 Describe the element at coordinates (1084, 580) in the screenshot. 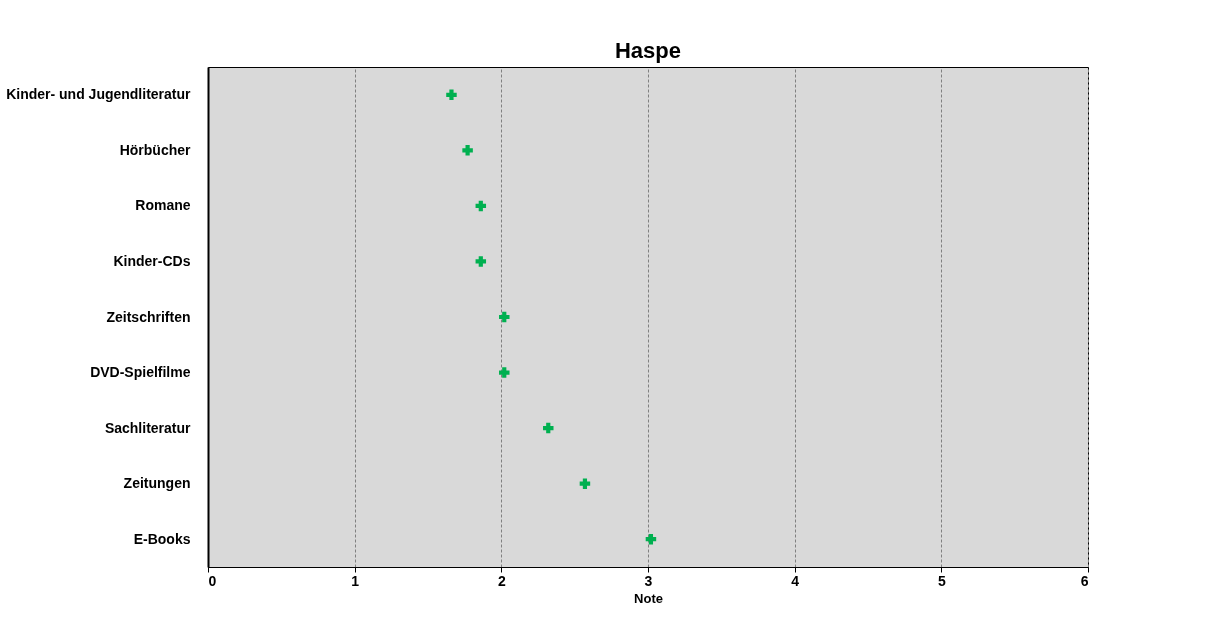

I see `x-tick-label: 6` at that location.